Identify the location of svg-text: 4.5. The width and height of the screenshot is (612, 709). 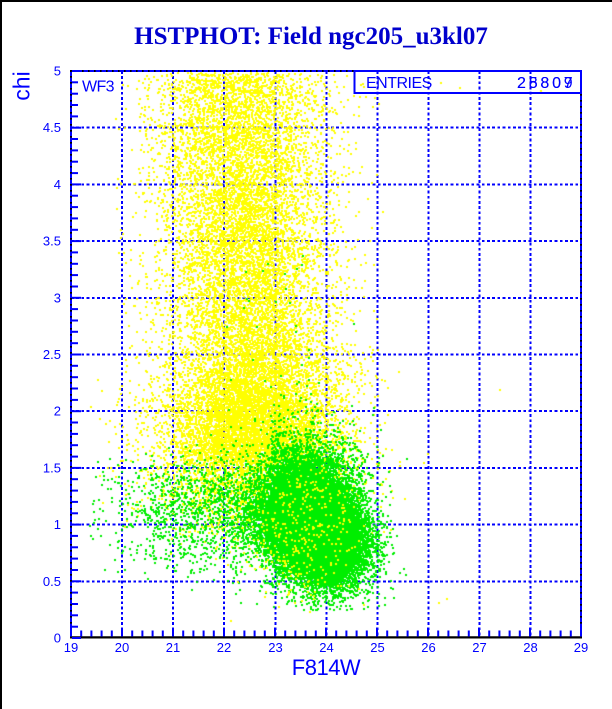
(52, 127).